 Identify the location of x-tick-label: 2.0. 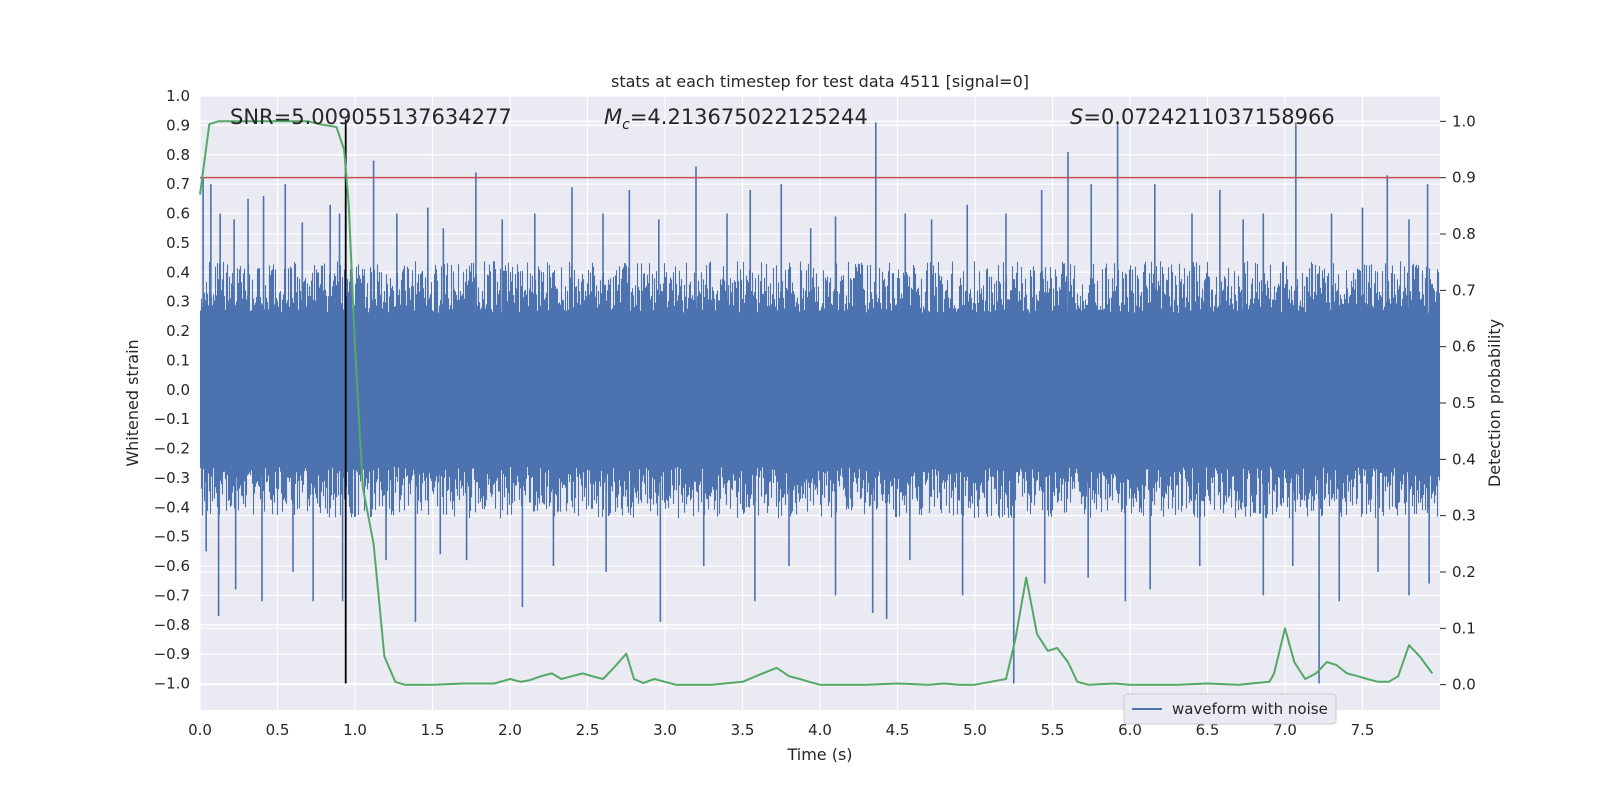
(510, 730).